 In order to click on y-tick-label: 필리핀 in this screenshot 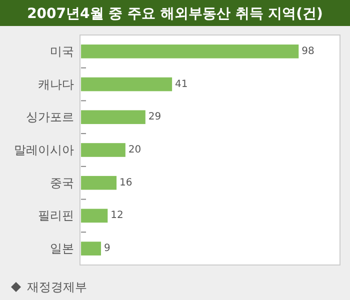, I will do `click(56, 215)`.